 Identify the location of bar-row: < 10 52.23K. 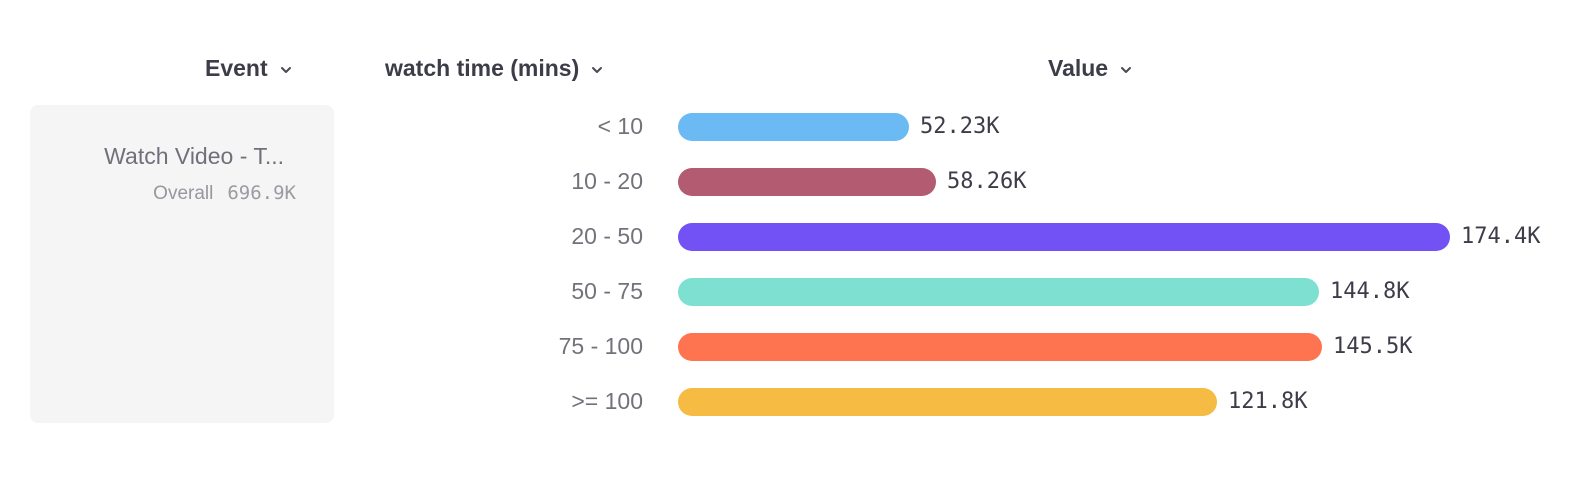
(792, 126).